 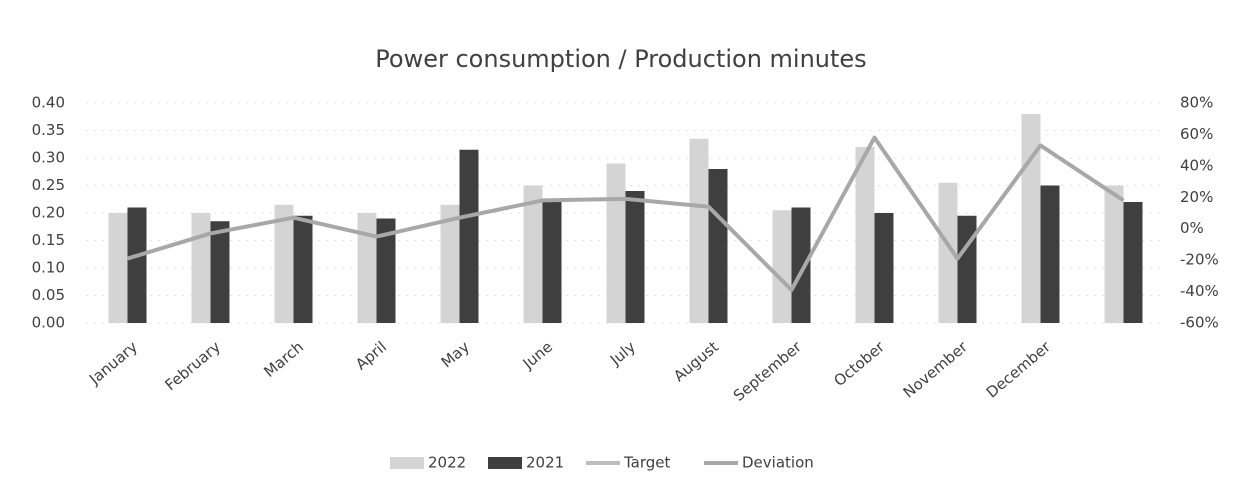 What do you see at coordinates (1199, 260) in the screenshot?
I see `y2-tick-label: -20%` at bounding box center [1199, 260].